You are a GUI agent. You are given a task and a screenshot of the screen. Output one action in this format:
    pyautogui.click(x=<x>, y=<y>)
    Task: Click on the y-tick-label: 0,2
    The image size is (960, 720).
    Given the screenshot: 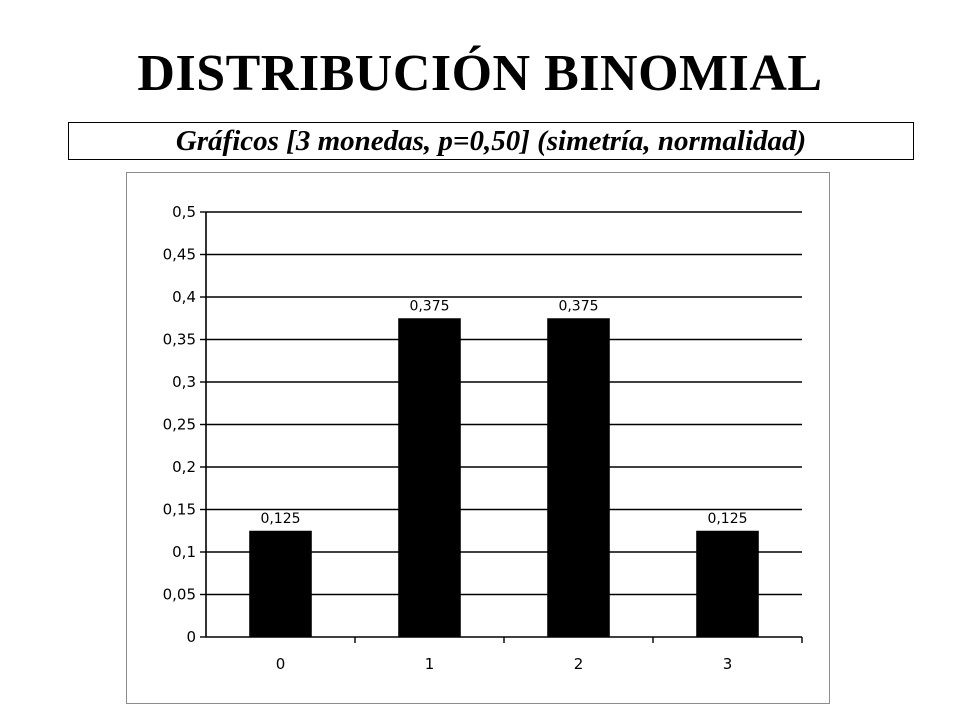 What is the action you would take?
    pyautogui.click(x=184, y=467)
    